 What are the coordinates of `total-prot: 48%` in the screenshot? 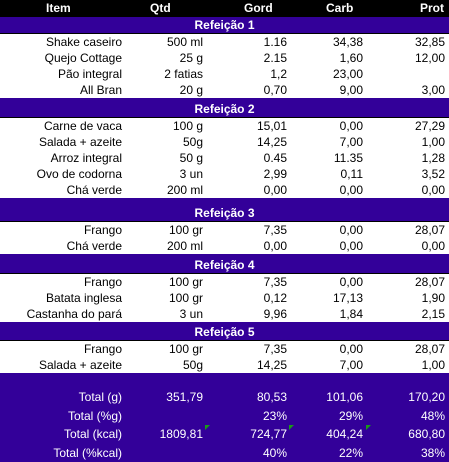 It's located at (432, 415).